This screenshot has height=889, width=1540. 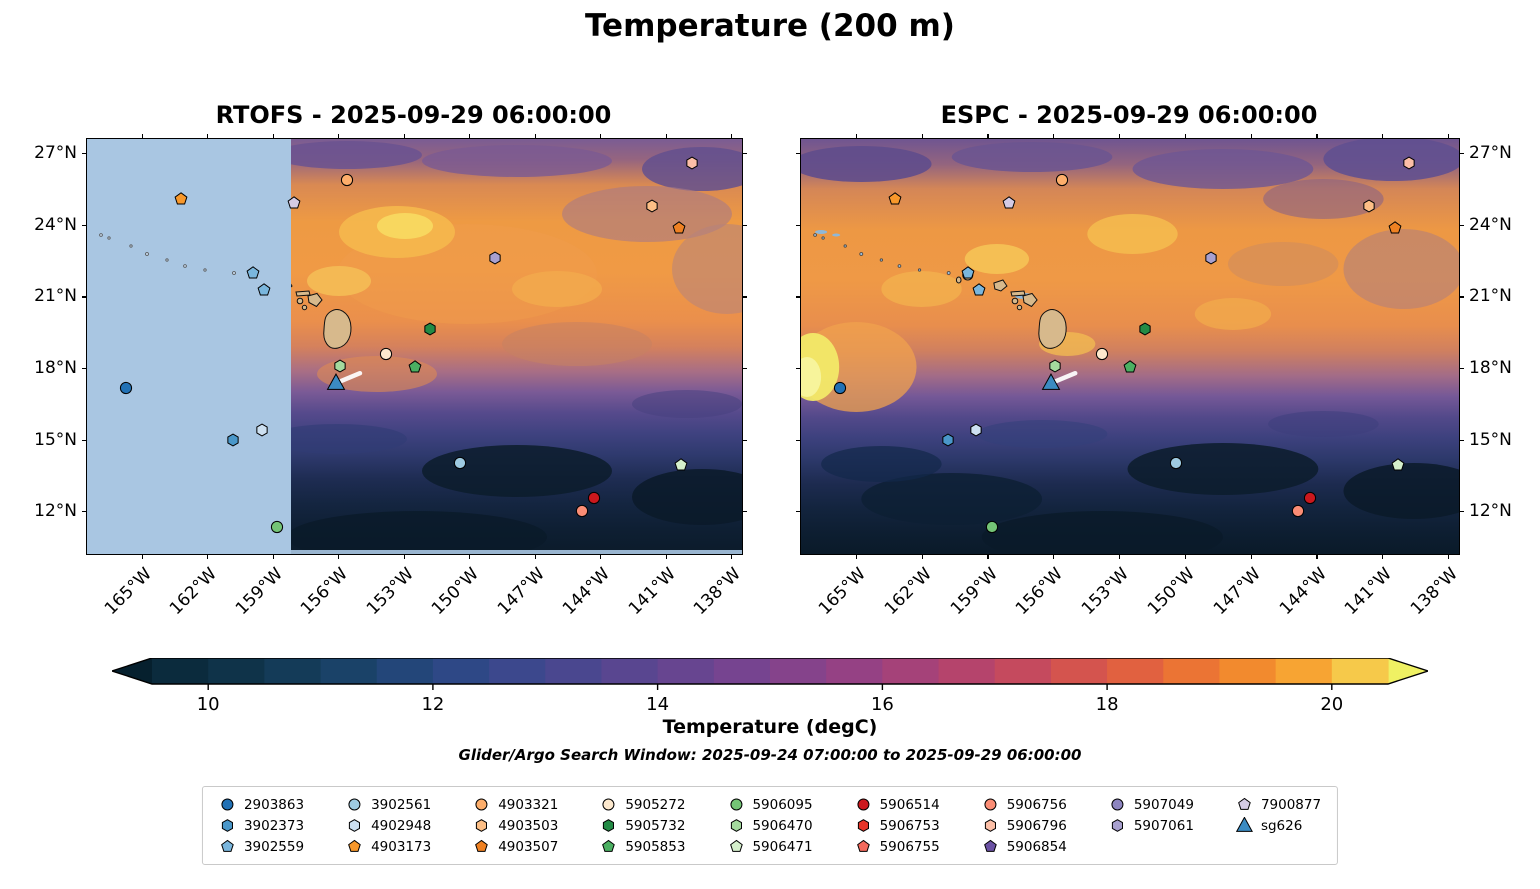 What do you see at coordinates (655, 804) in the screenshot?
I see `legend-label: 5905272` at bounding box center [655, 804].